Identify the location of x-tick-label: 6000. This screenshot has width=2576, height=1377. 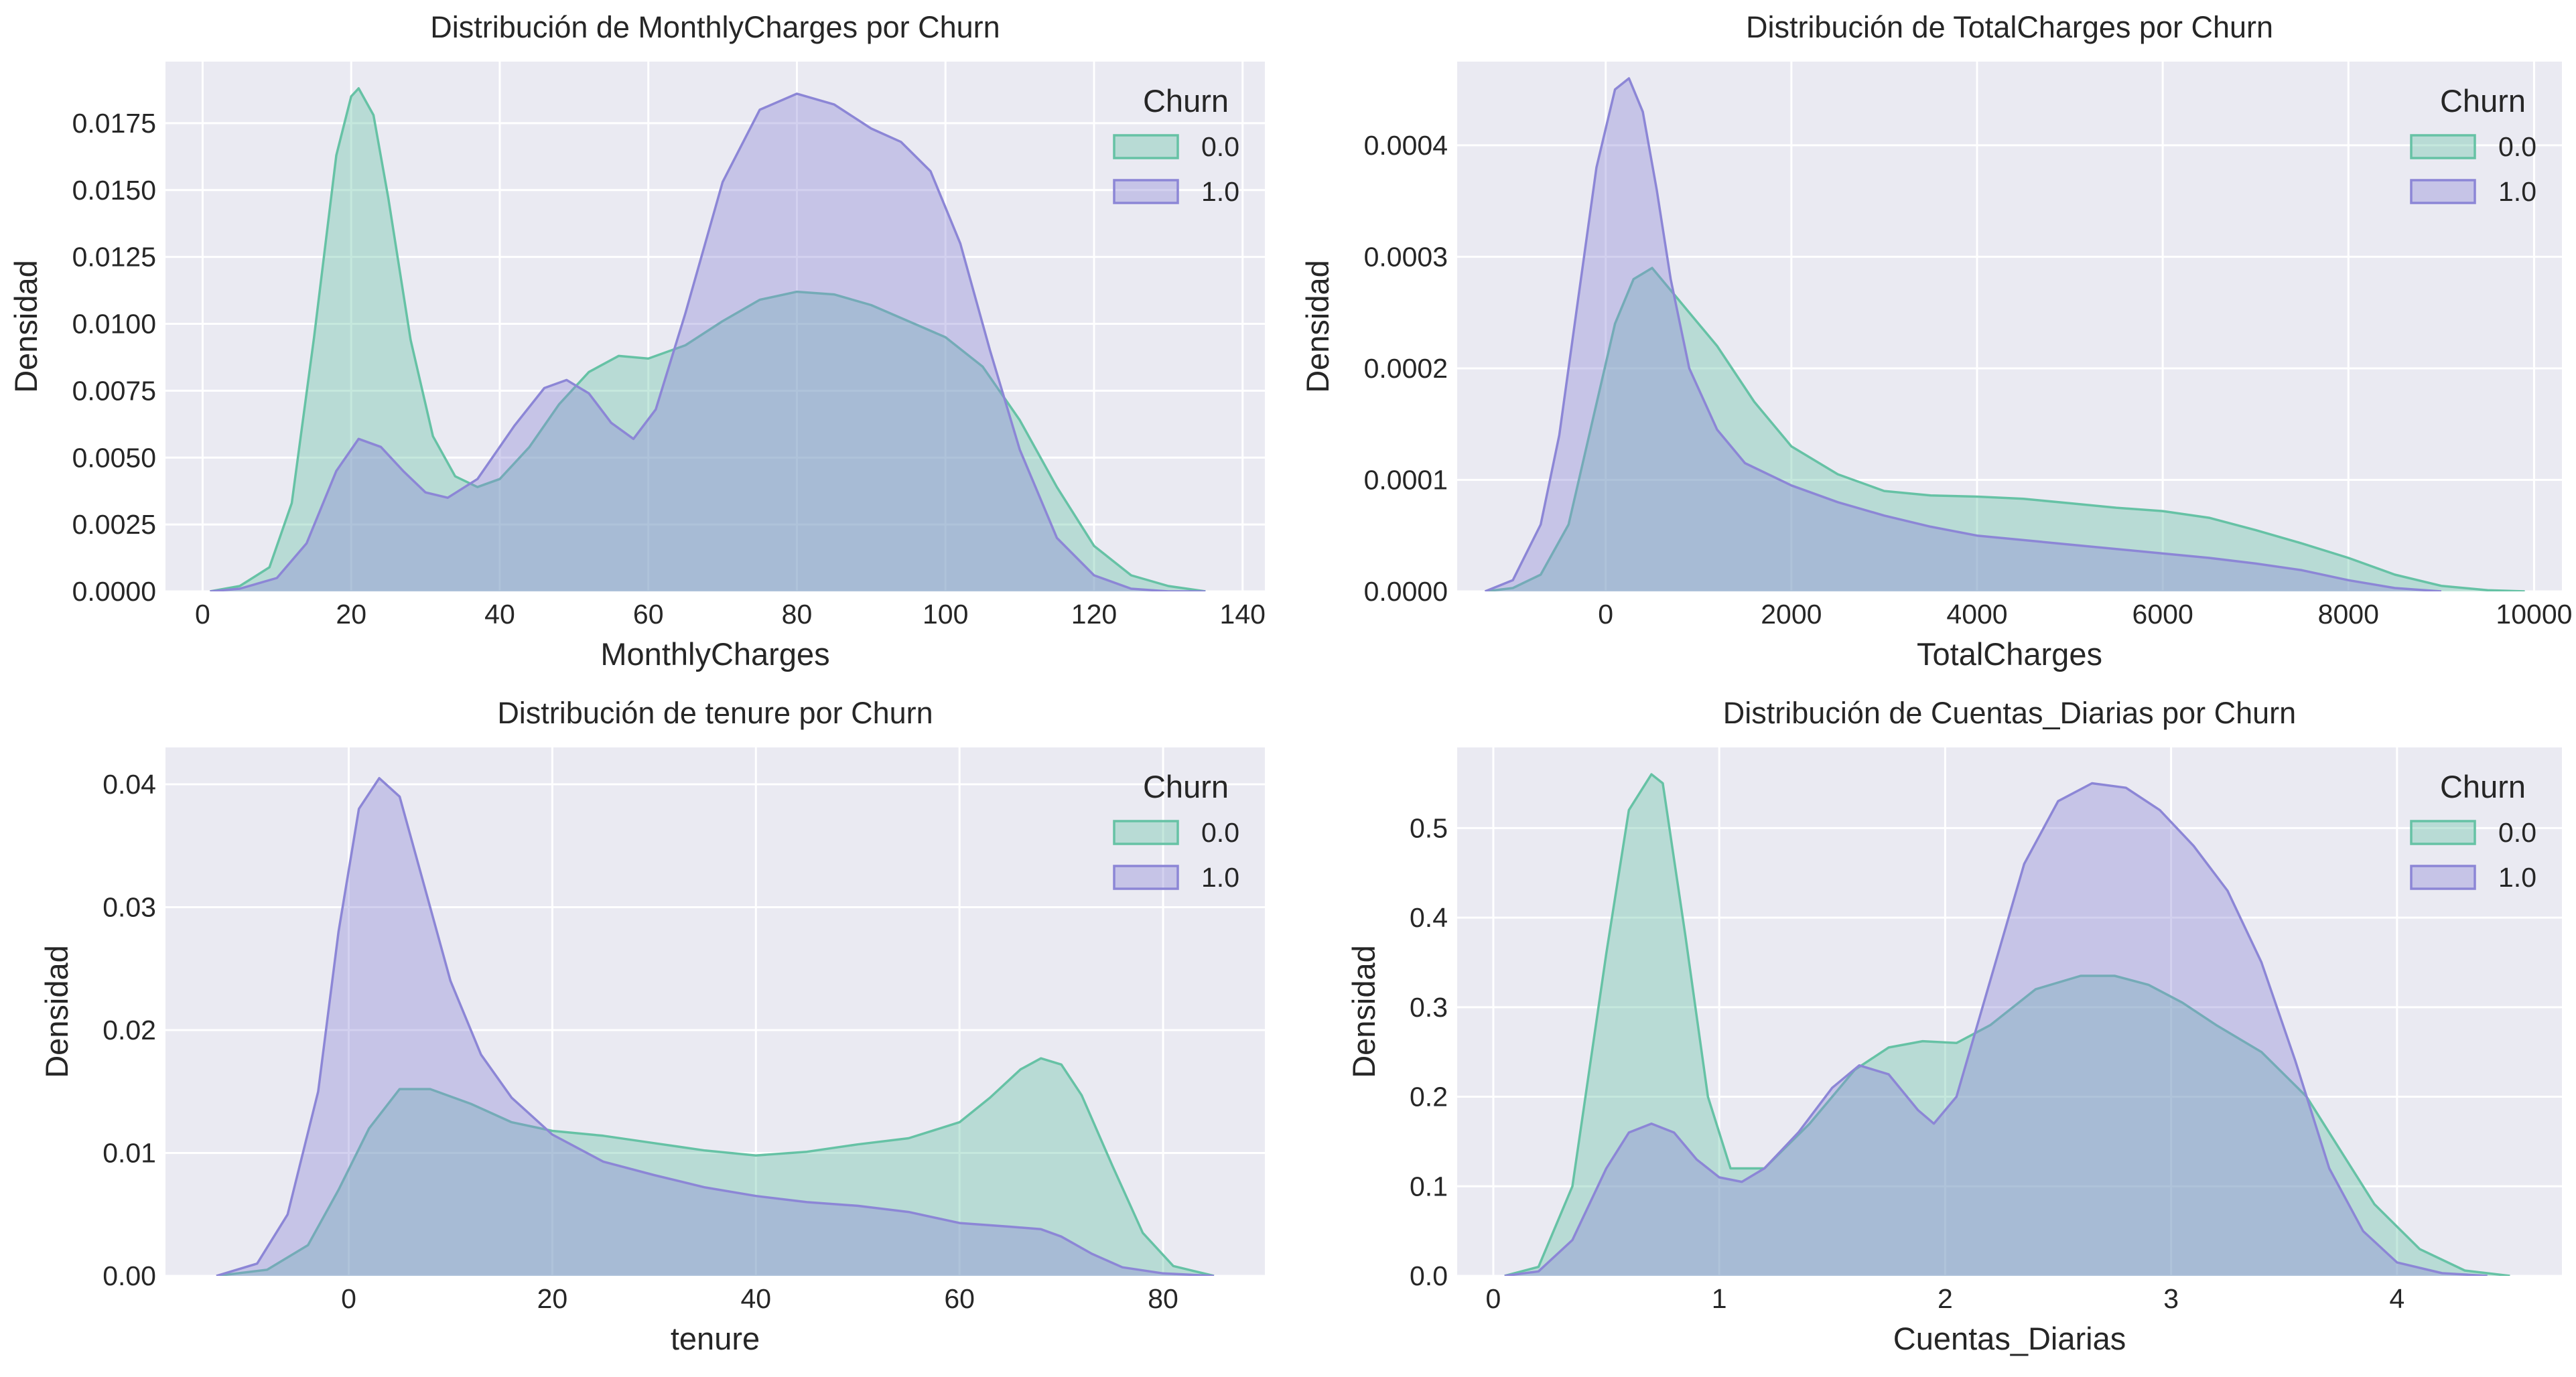
(2162, 614).